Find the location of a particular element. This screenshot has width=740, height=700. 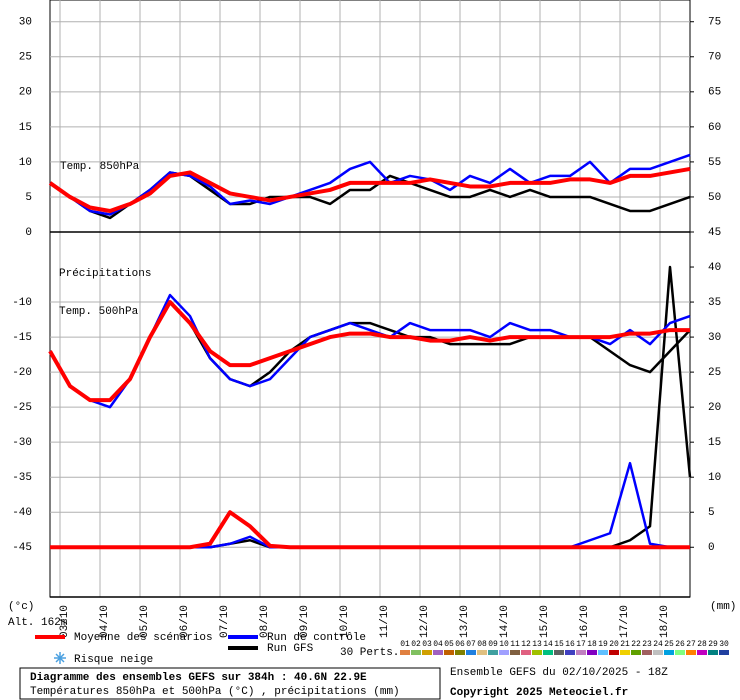

x-tick-label: 11/10 is located at coordinates (385, 621).